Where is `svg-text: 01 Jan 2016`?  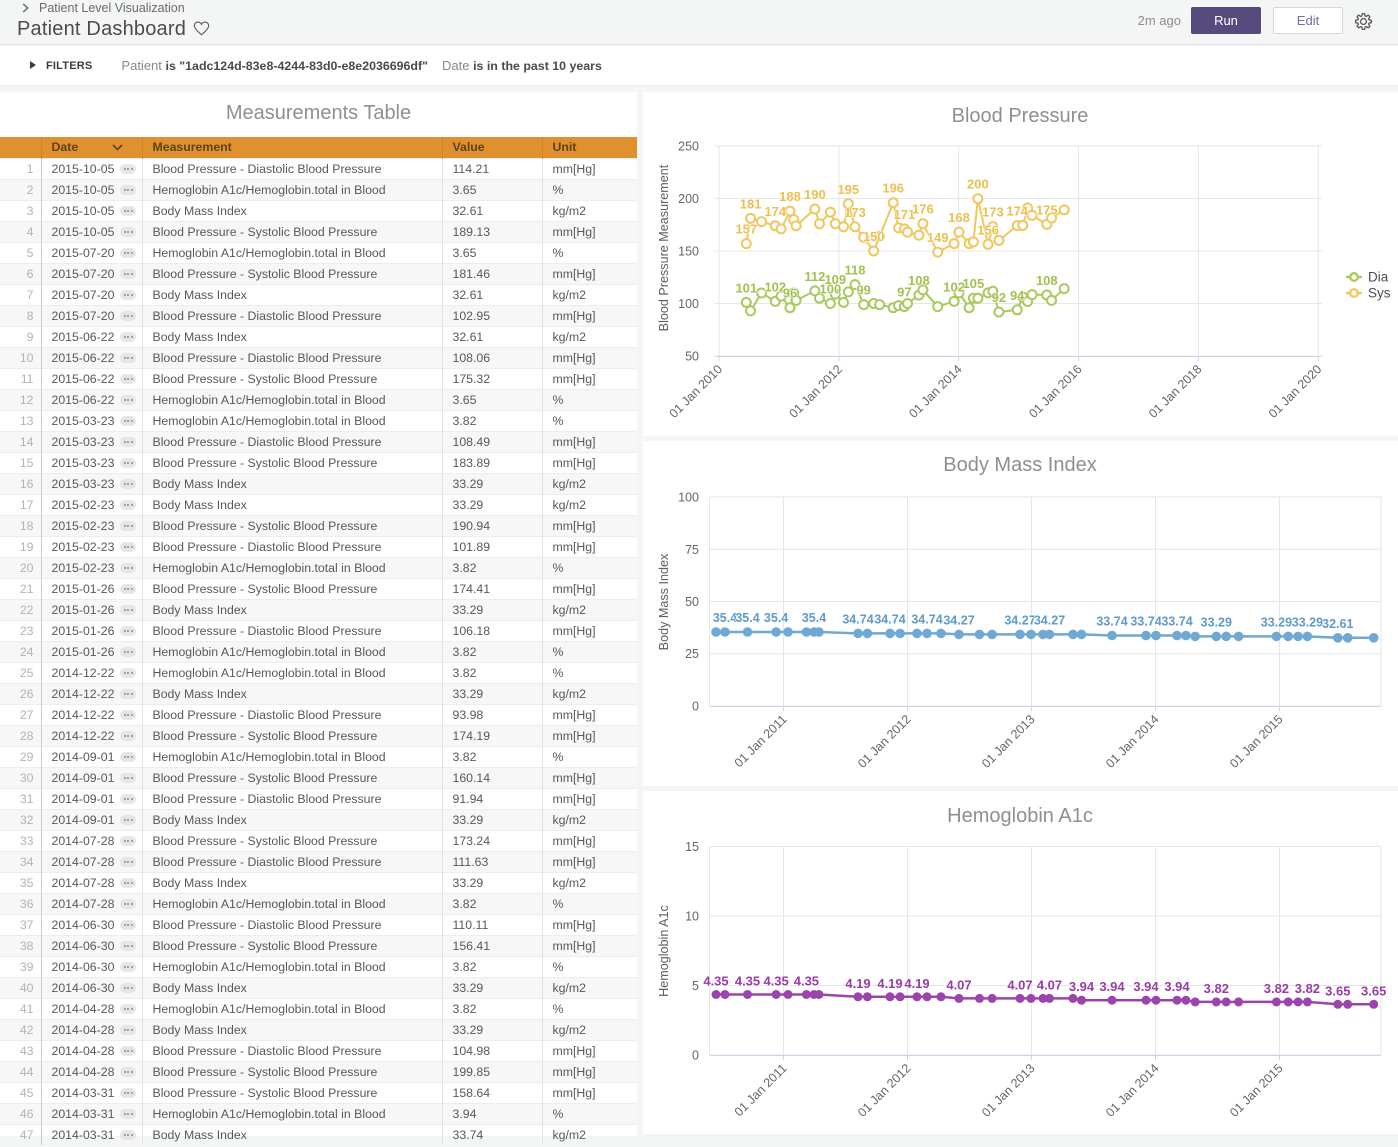 svg-text: 01 Jan 2016 is located at coordinates (1055, 391).